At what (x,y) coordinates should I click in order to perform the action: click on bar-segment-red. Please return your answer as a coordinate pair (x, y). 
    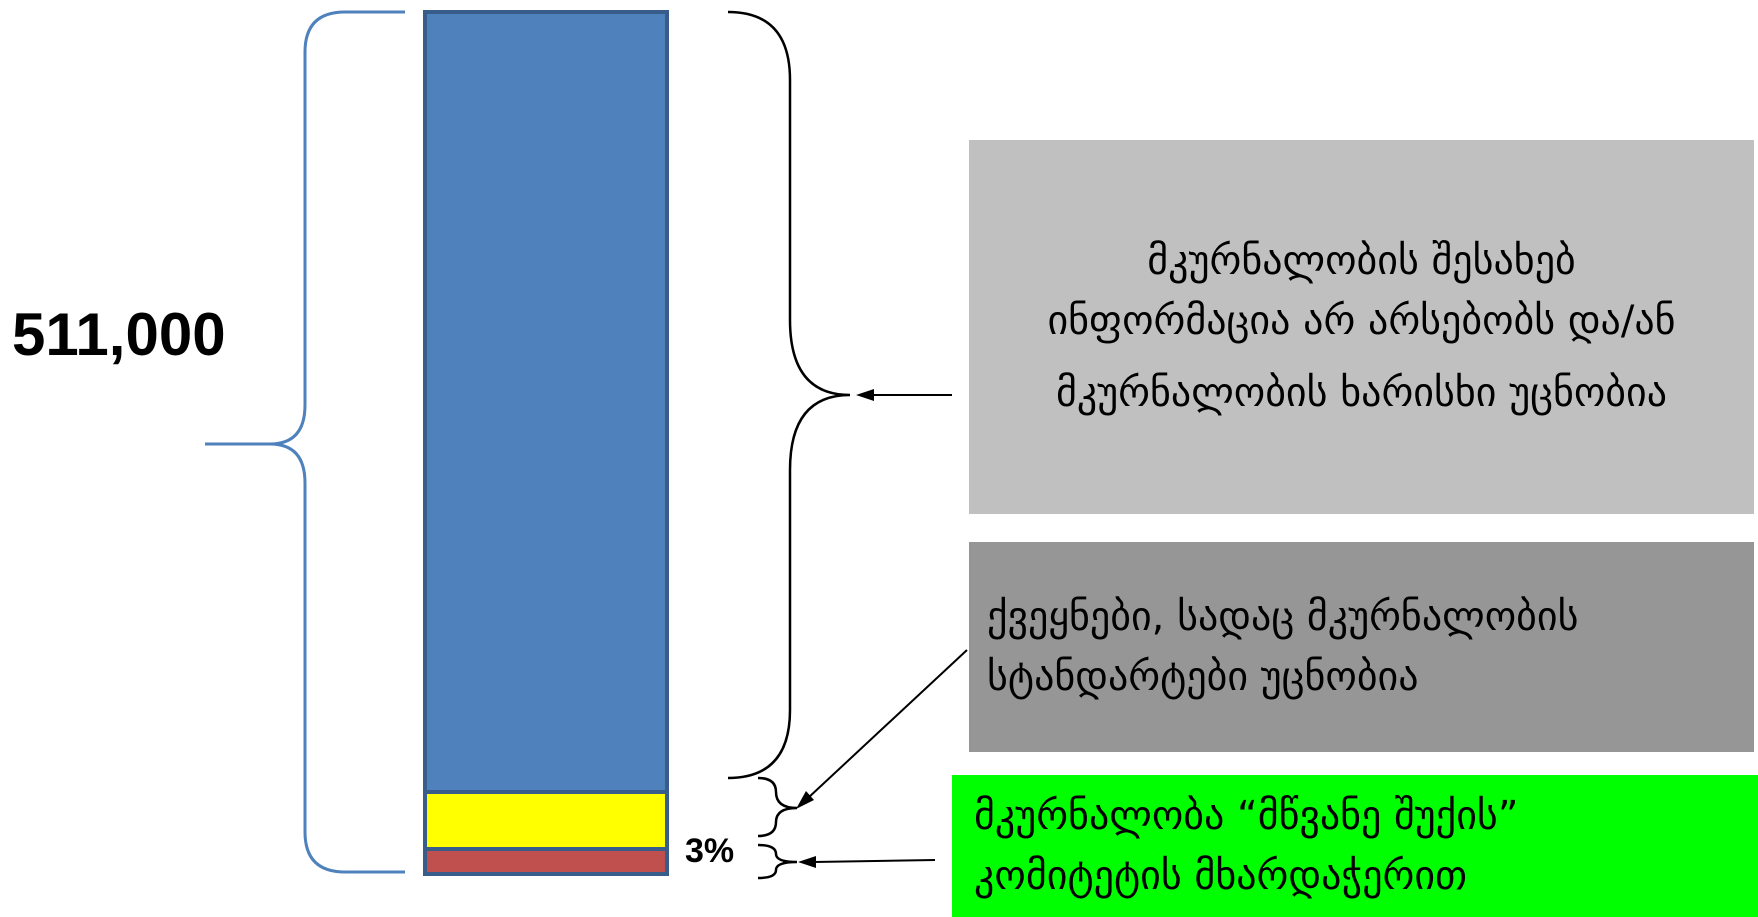
    Looking at the image, I should click on (546, 861).